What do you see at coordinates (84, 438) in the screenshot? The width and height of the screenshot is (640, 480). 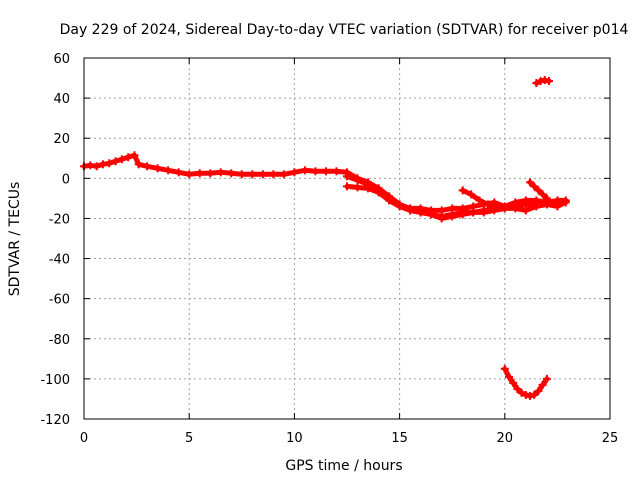 I see `x-tick-label: 0` at bounding box center [84, 438].